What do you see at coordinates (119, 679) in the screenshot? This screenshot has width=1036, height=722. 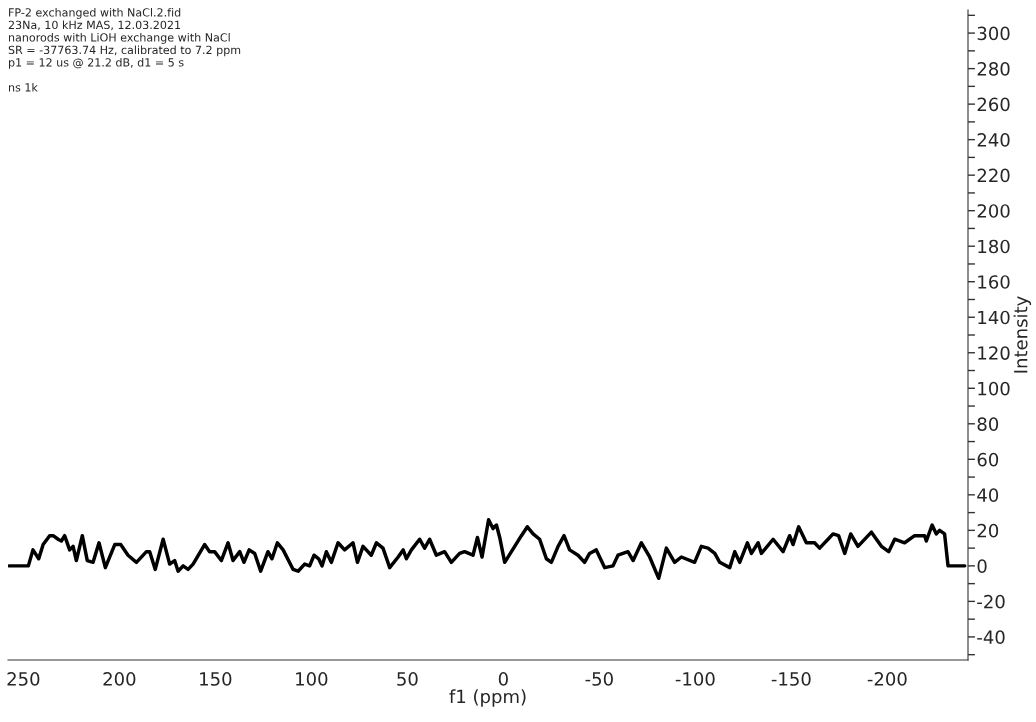 I see `x-tick-label: 200` at bounding box center [119, 679].